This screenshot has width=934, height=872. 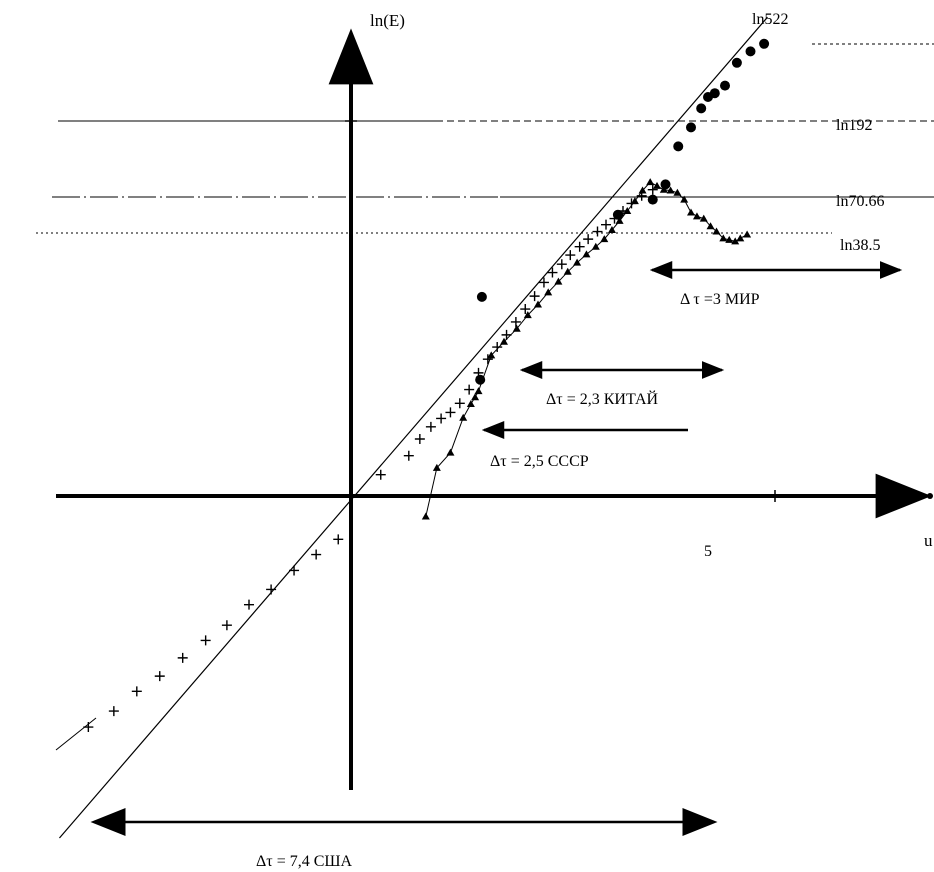 I want to click on series-triangle-path, so click(x=586, y=349).